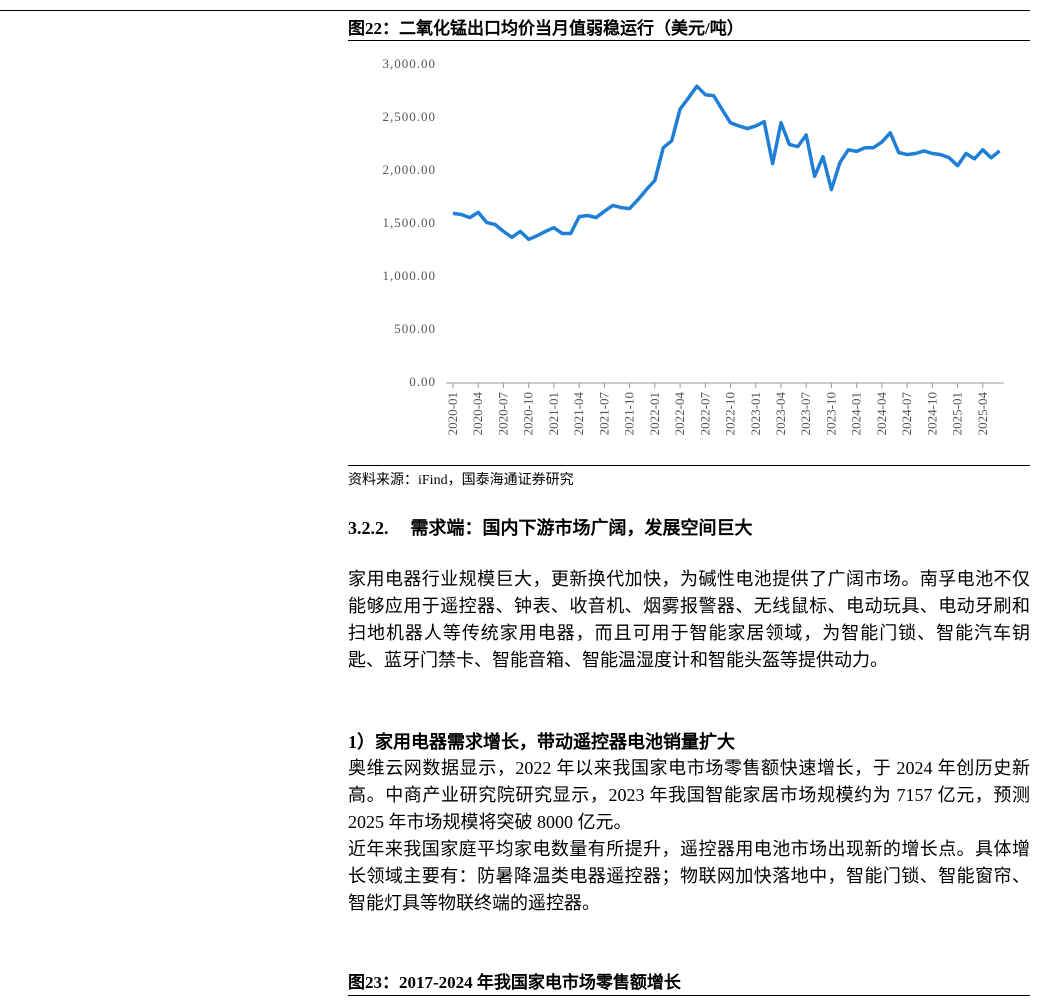  I want to click on figure-title: 图22：二氧化锰出口均价当月值弱稳运行（美元/吨）, so click(546, 28).